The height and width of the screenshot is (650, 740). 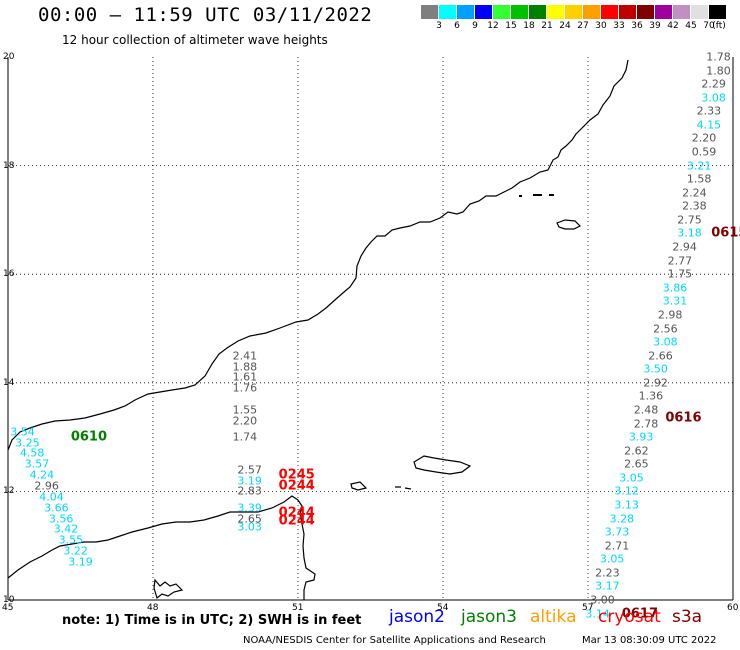 I want to click on wave-height-value: 3.50, so click(x=655, y=369).